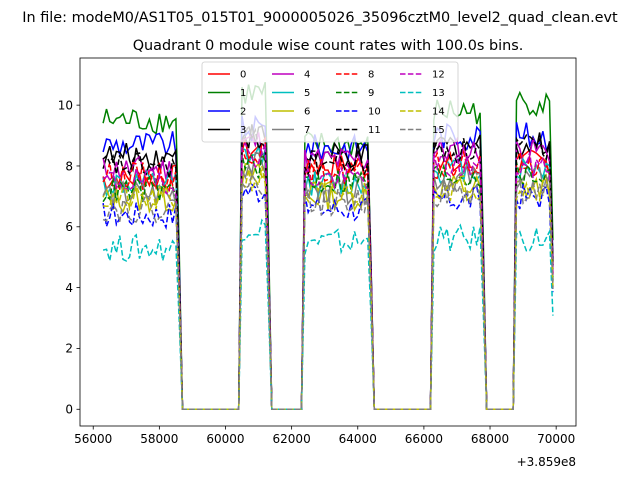  I want to click on legend-label-5: 5, so click(307, 93).